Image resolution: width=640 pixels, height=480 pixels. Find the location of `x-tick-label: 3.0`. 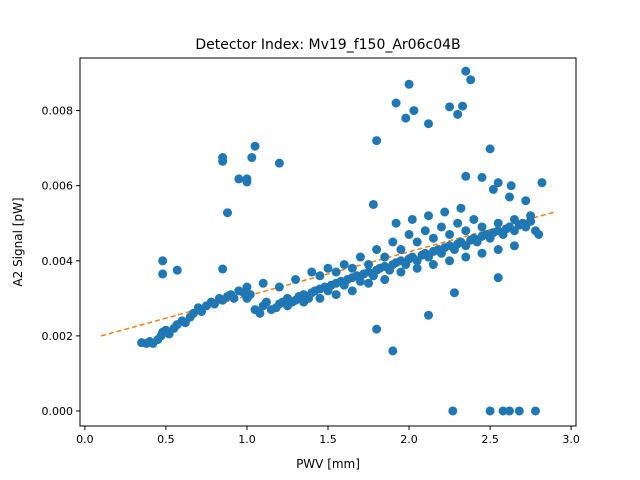

x-tick-label: 3.0 is located at coordinates (571, 439).